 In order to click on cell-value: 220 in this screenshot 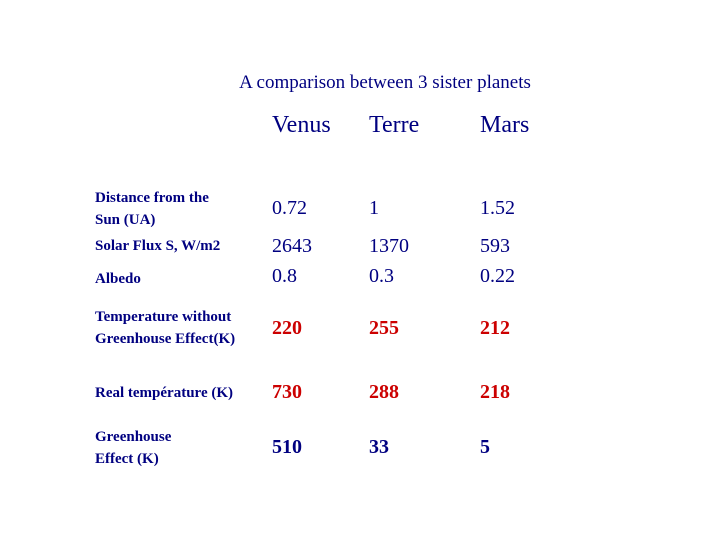, I will do `click(287, 328)`.